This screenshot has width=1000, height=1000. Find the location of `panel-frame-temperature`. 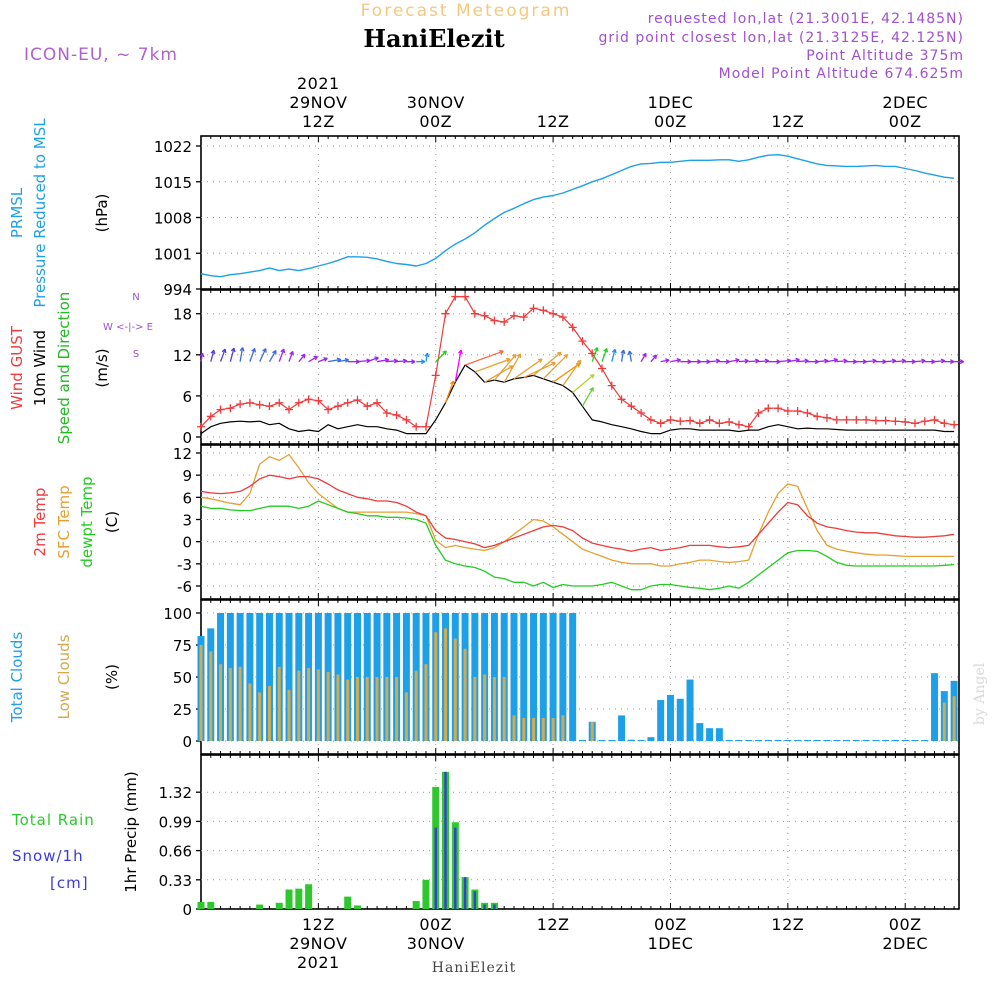

panel-frame-temperature is located at coordinates (580, 522).